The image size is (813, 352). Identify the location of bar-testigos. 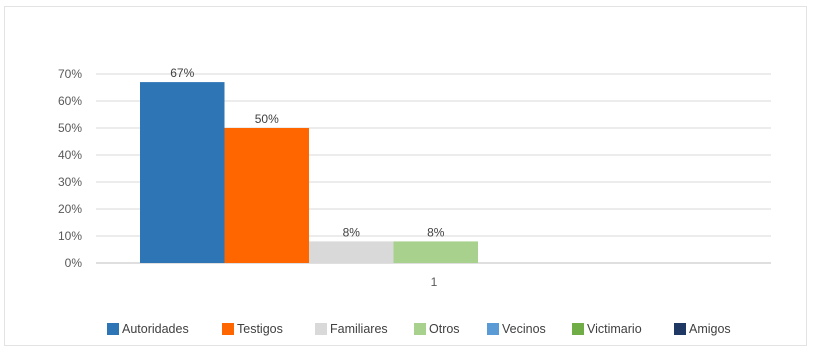
(266, 195).